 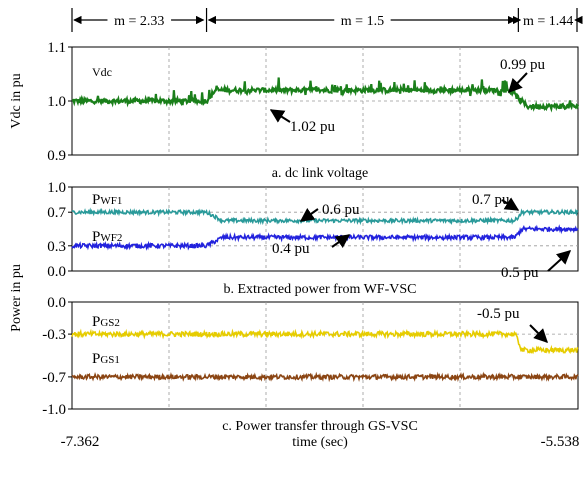 I want to click on series-label-sub: WF2, so click(x=111, y=238).